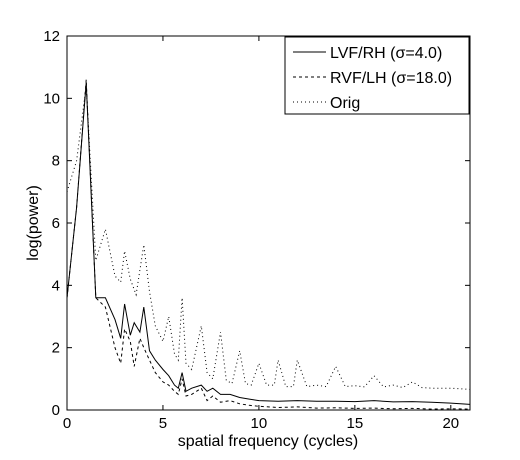  I want to click on x-tick-label: 20, so click(450, 423).